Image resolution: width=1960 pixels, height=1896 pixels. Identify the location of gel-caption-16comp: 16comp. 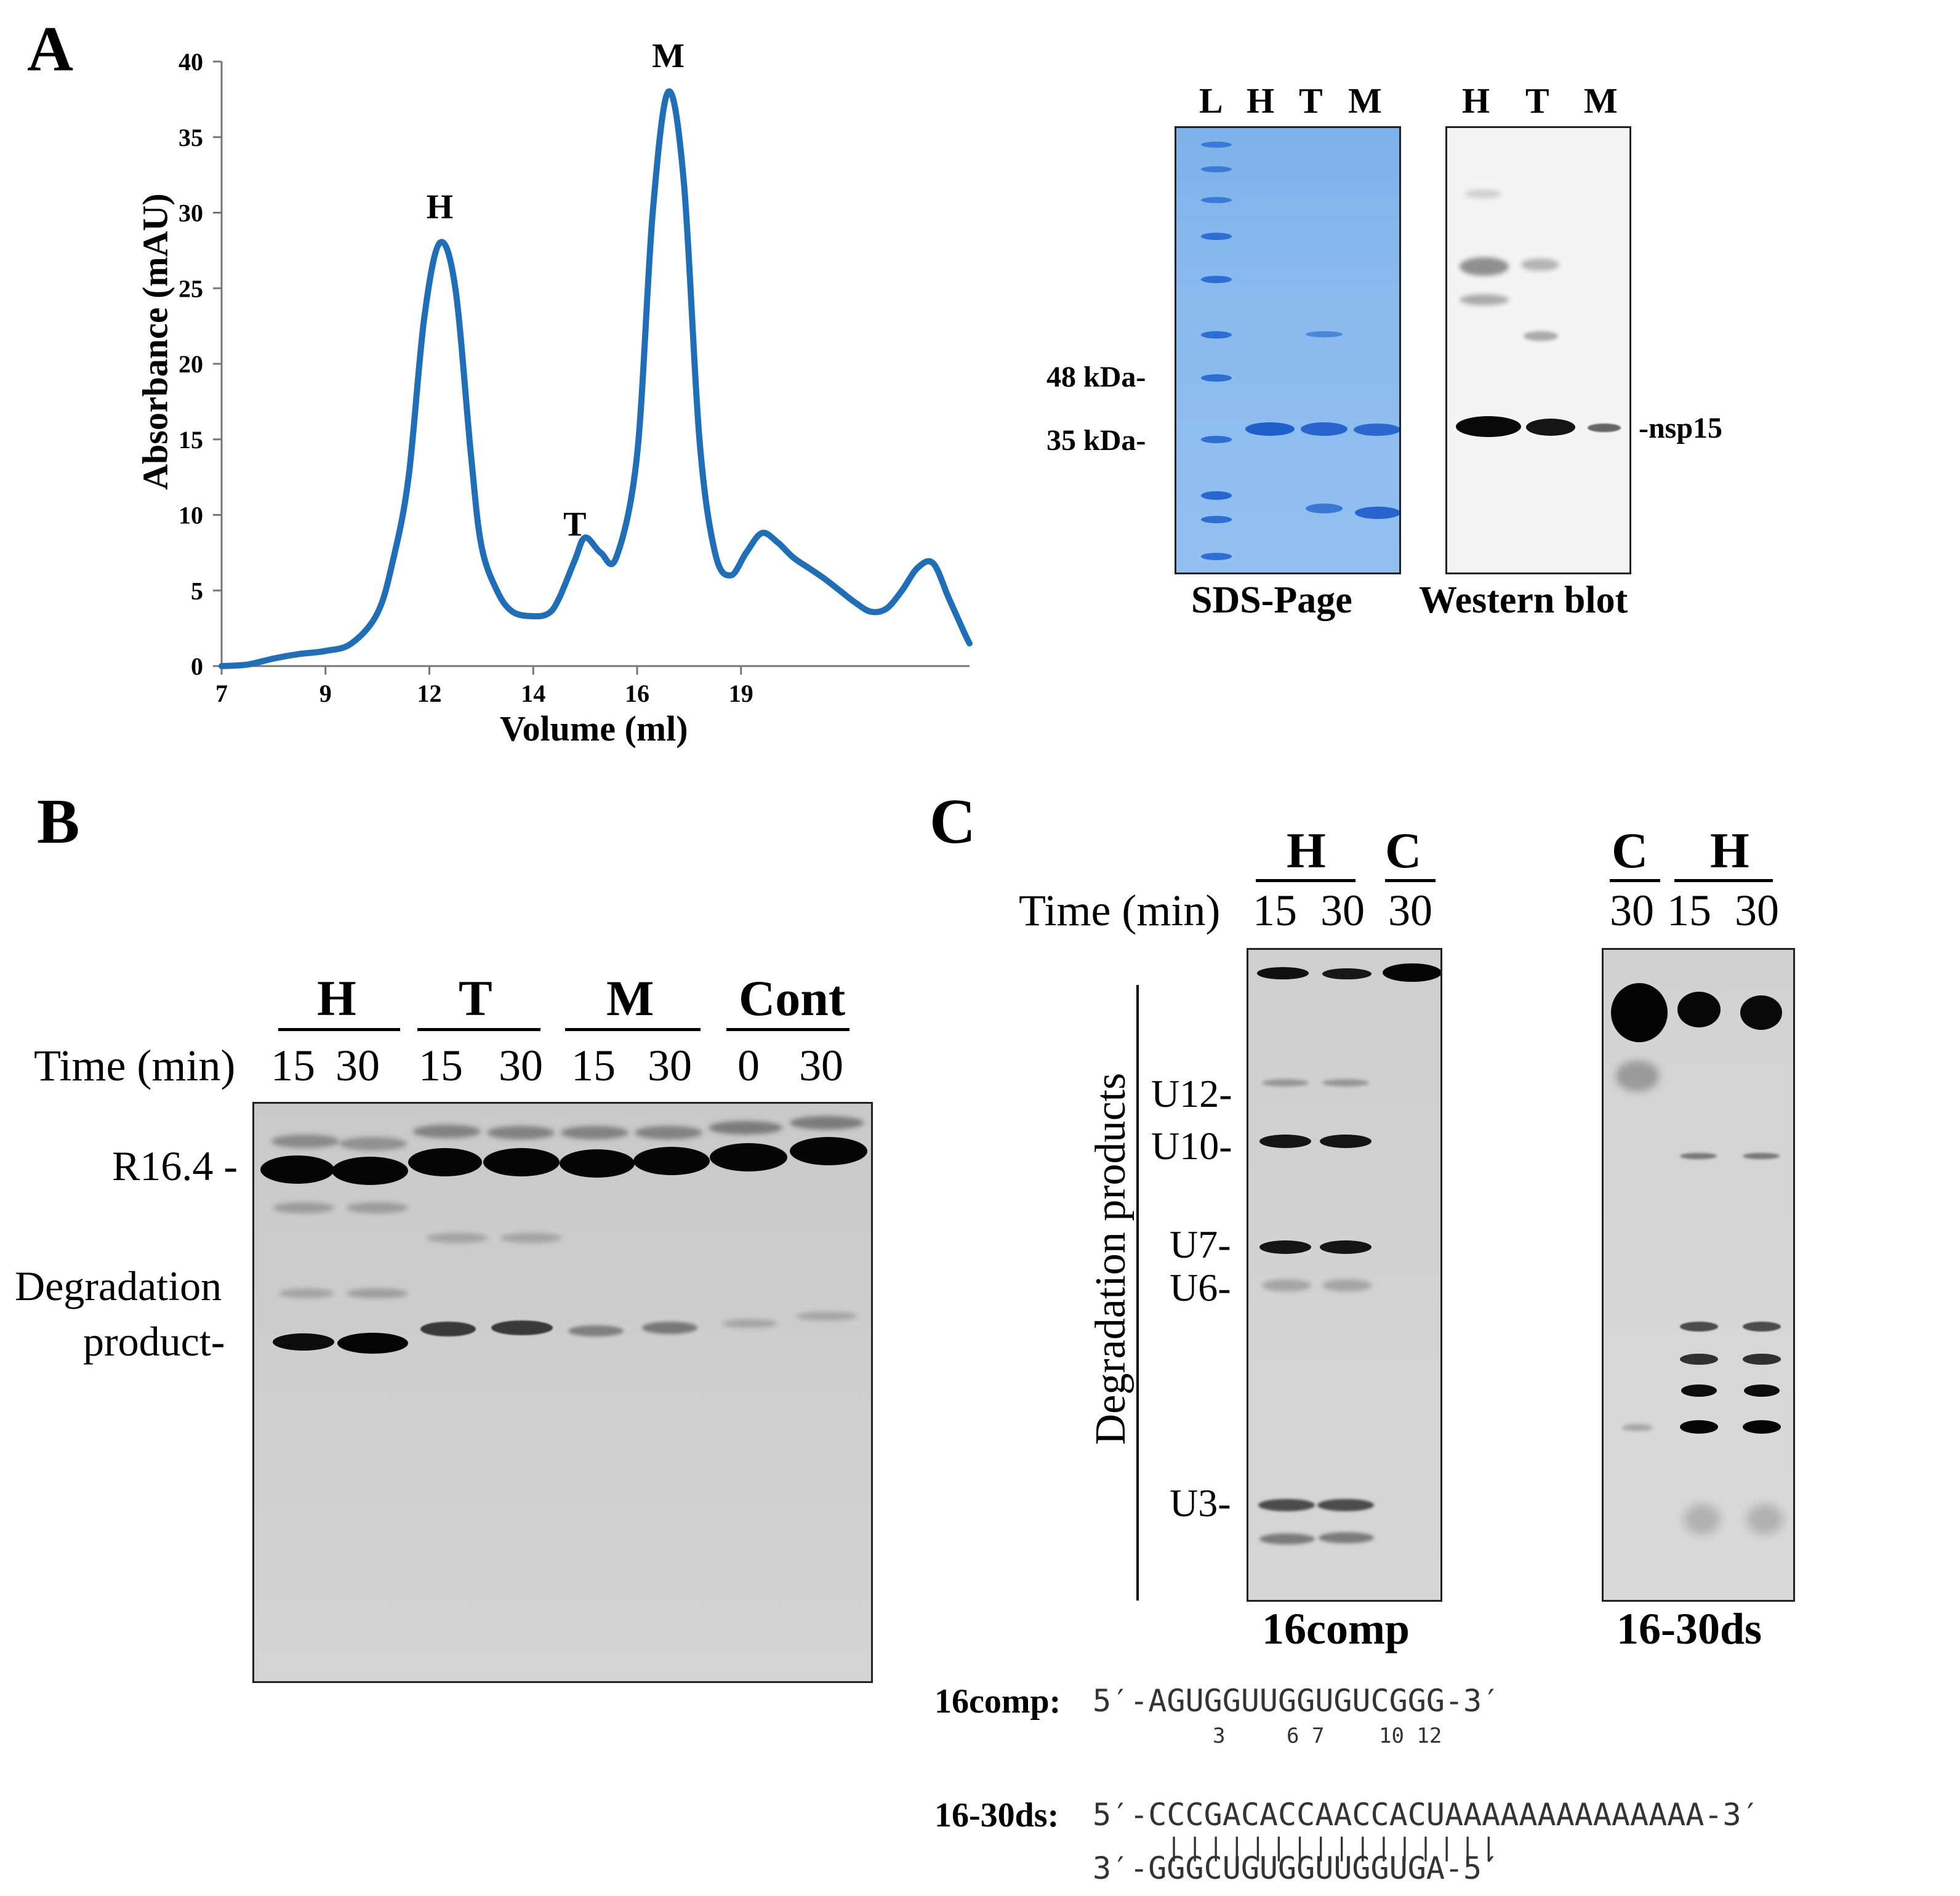
(1336, 1628).